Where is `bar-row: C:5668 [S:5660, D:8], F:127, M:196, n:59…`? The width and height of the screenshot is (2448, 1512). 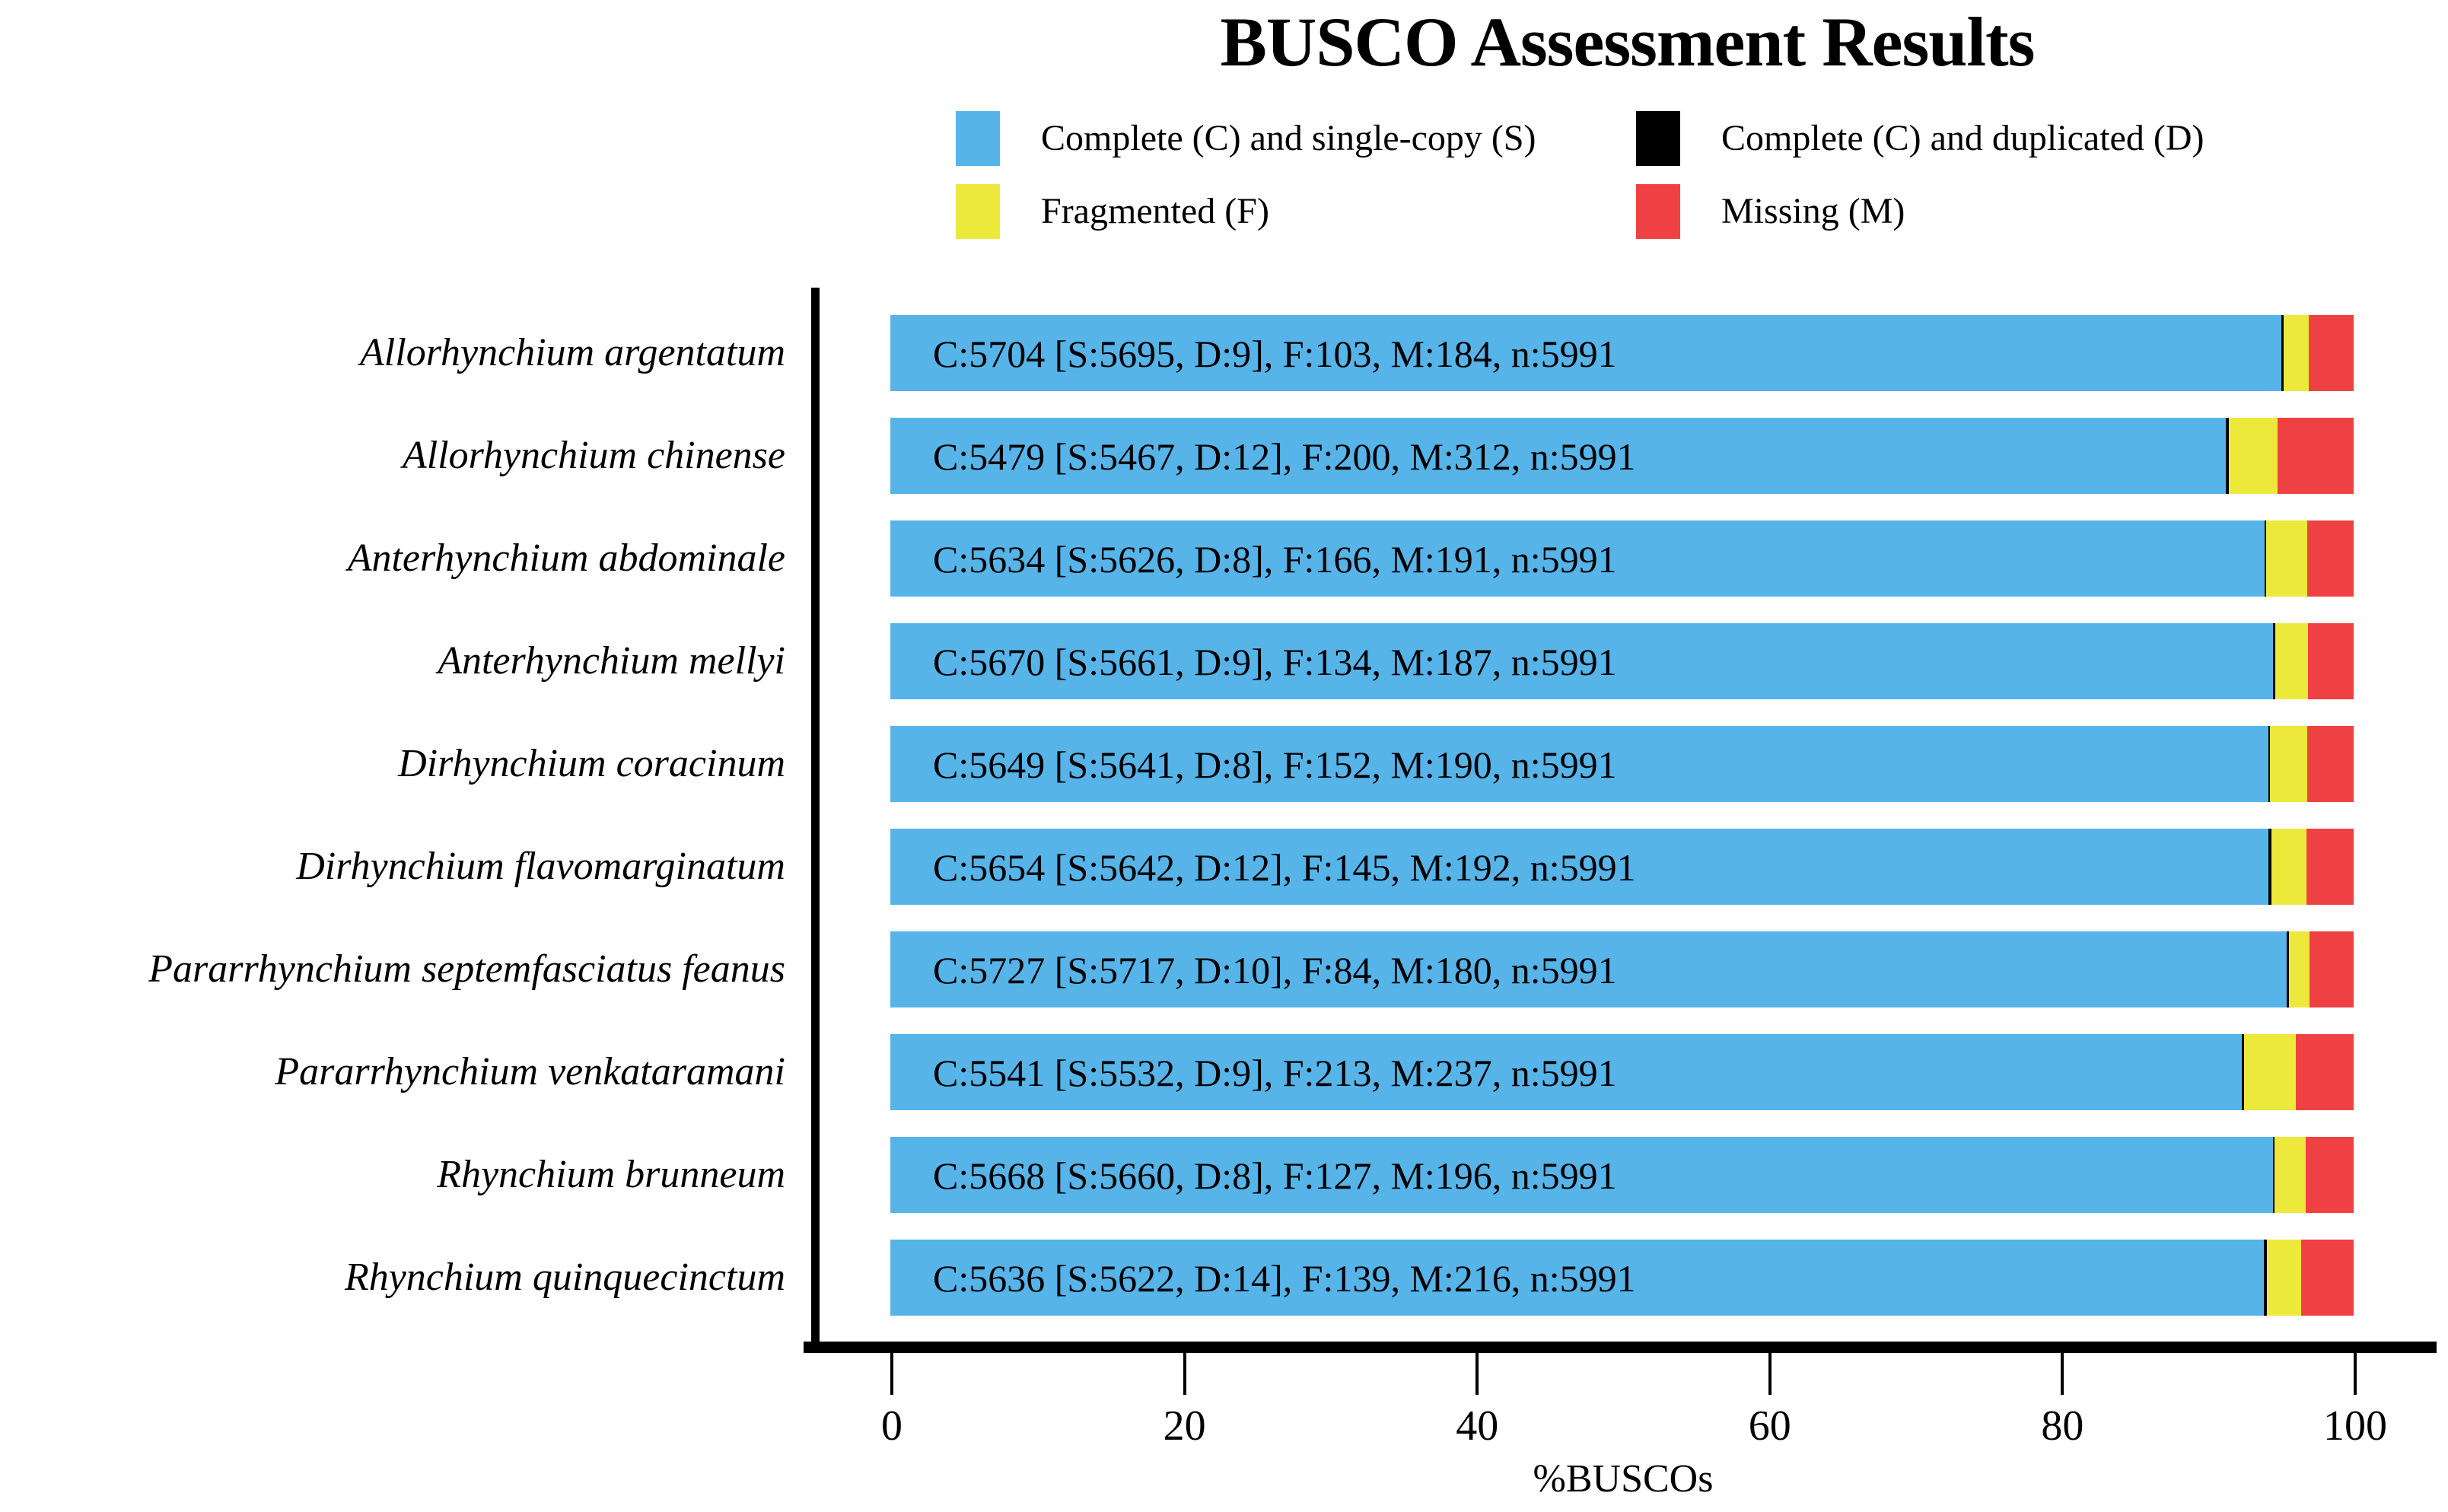 bar-row: C:5668 [S:5660, D:8], F:127, M:196, n:59… is located at coordinates (1622, 1175).